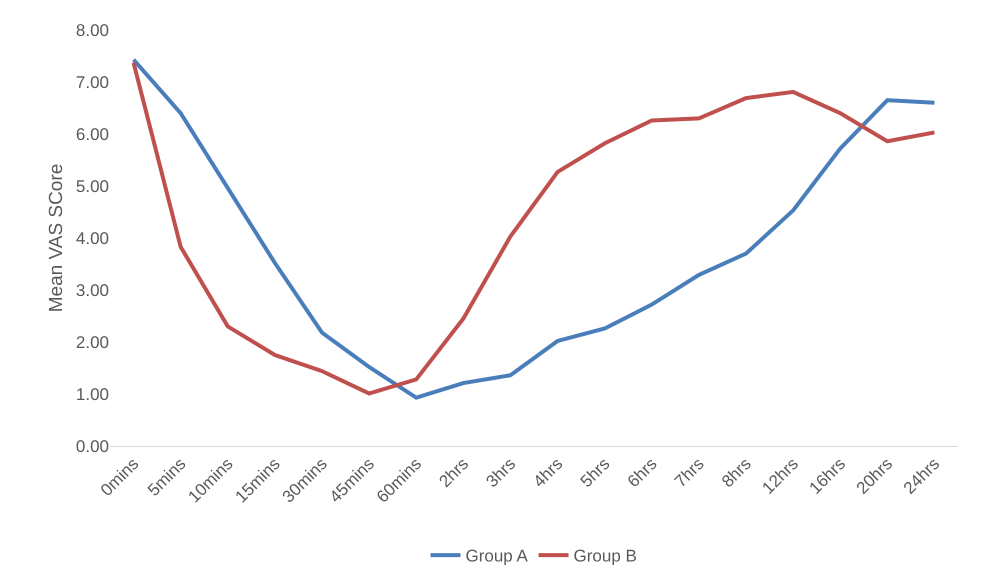 The image size is (998, 585). Describe the element at coordinates (501, 473) in the screenshot. I see `x-tick-label: 3hrs` at that location.